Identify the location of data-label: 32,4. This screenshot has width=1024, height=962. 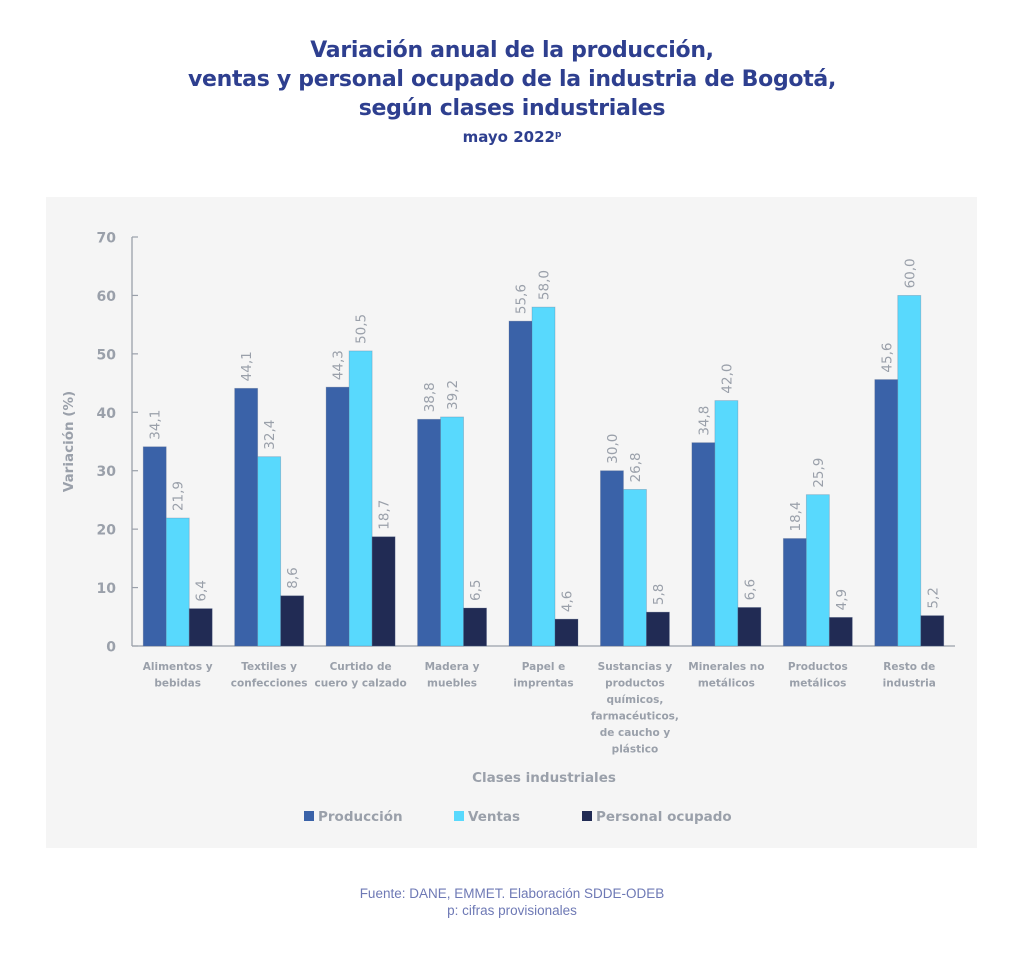
(270, 435).